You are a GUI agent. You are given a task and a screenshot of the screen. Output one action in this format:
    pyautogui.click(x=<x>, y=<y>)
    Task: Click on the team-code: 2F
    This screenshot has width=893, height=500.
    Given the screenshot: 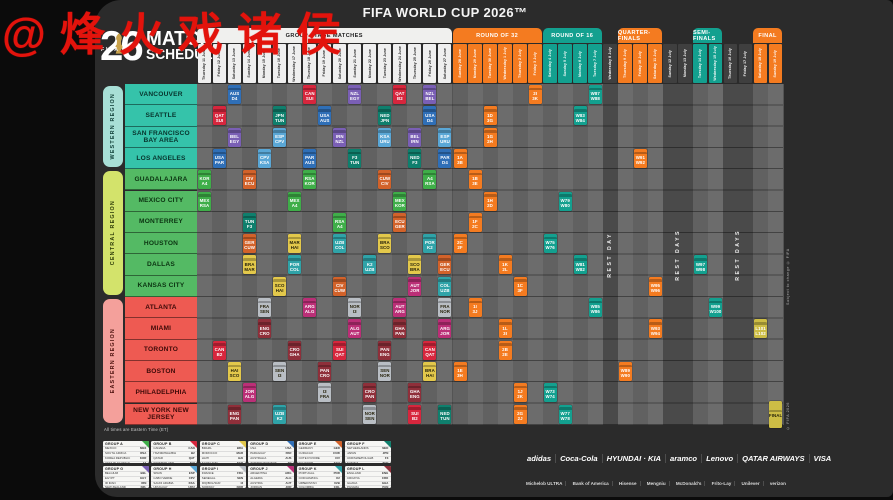 What is the action you would take?
    pyautogui.click(x=460, y=248)
    